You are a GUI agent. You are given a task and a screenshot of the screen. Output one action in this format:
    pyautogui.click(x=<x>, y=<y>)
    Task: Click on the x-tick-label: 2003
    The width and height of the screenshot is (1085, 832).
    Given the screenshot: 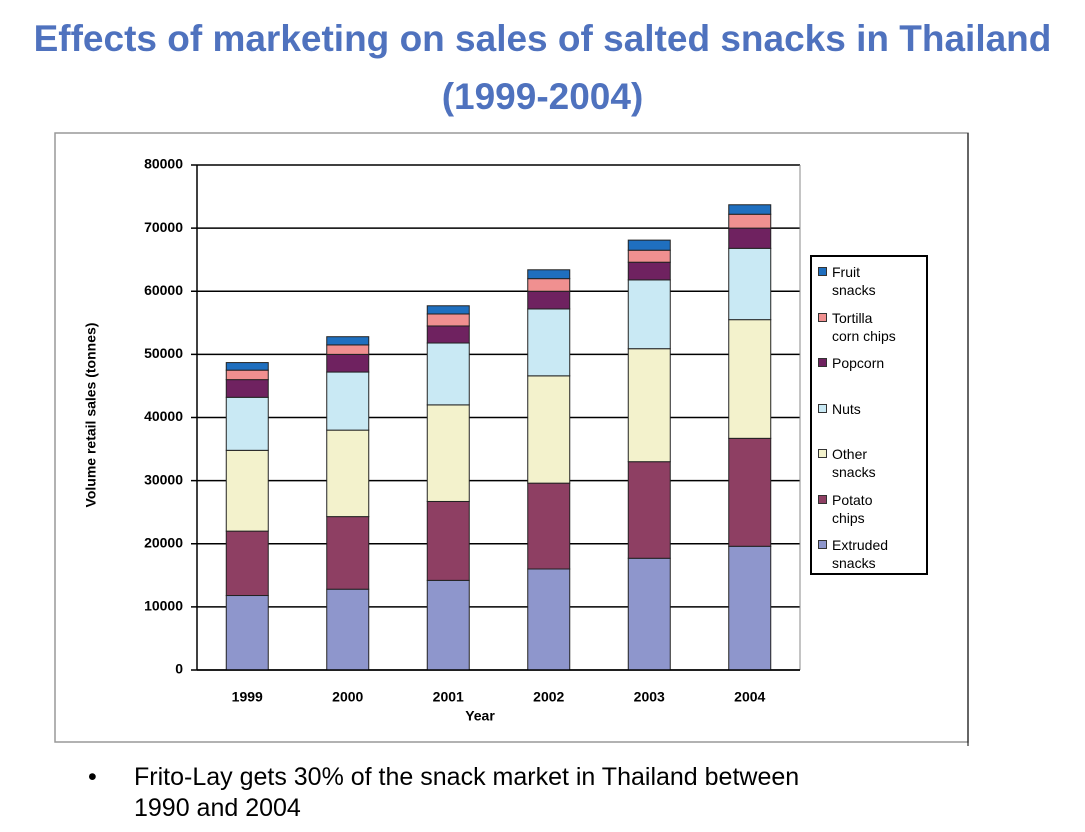 What is the action you would take?
    pyautogui.click(x=649, y=697)
    